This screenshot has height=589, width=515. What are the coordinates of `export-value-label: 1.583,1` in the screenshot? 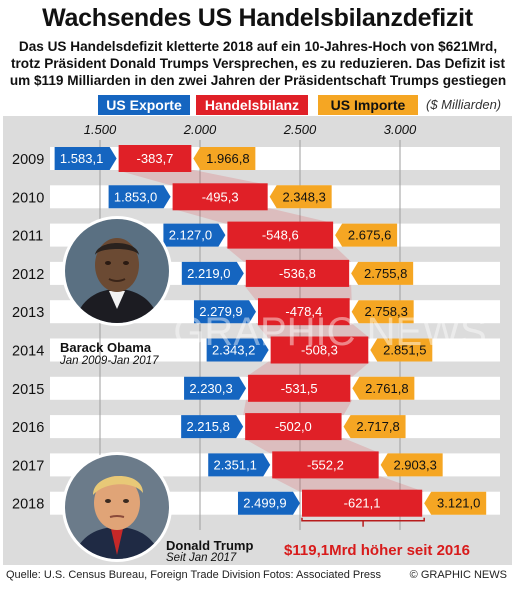 It's located at (81, 158).